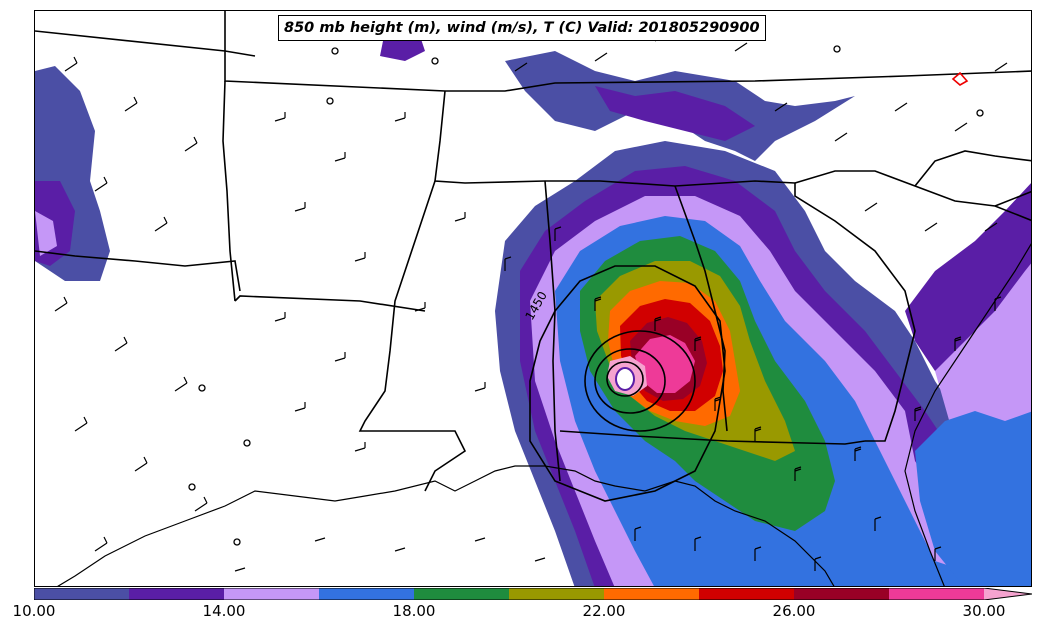 The image size is (1041, 633). What do you see at coordinates (414, 611) in the screenshot?
I see `colorbar-tick-label: 18.00` at bounding box center [414, 611].